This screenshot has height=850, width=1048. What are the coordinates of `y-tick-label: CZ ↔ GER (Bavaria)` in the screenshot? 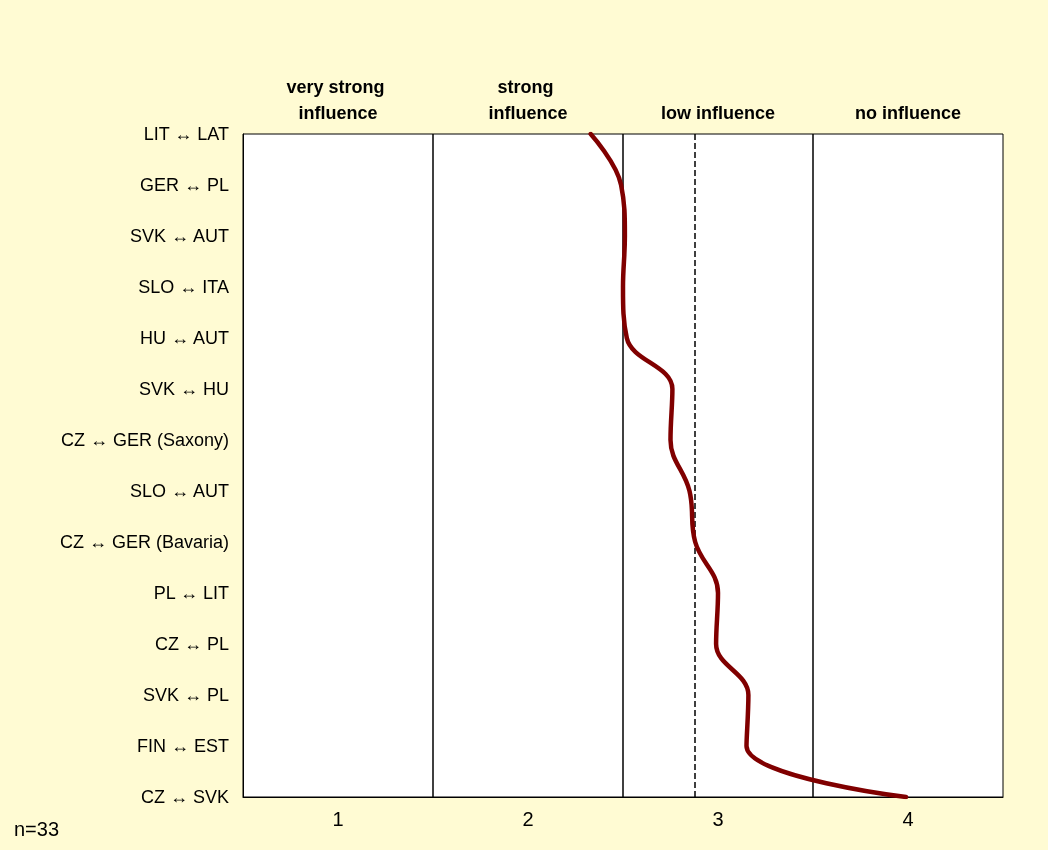 It's located at (144, 542).